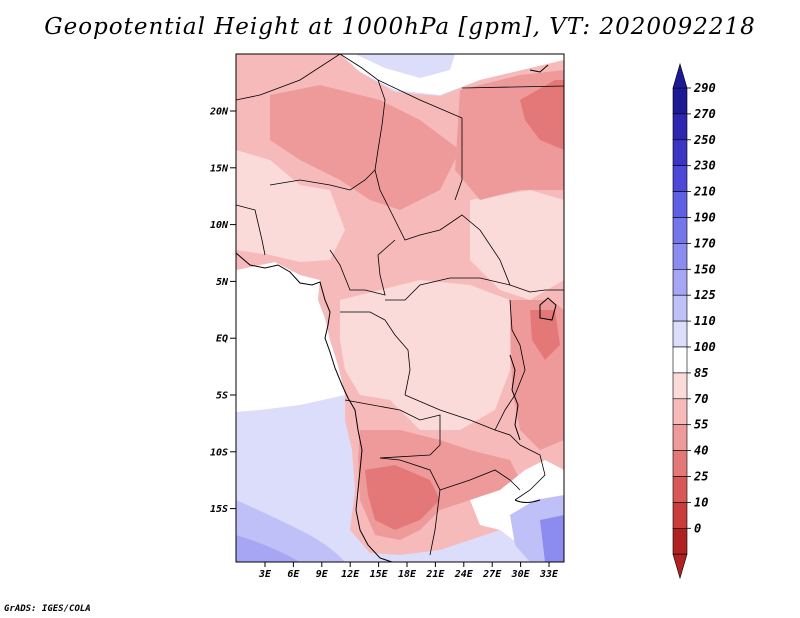 This screenshot has height=618, width=800. What do you see at coordinates (705, 218) in the screenshot?
I see `colorbar-label: 190` at bounding box center [705, 218].